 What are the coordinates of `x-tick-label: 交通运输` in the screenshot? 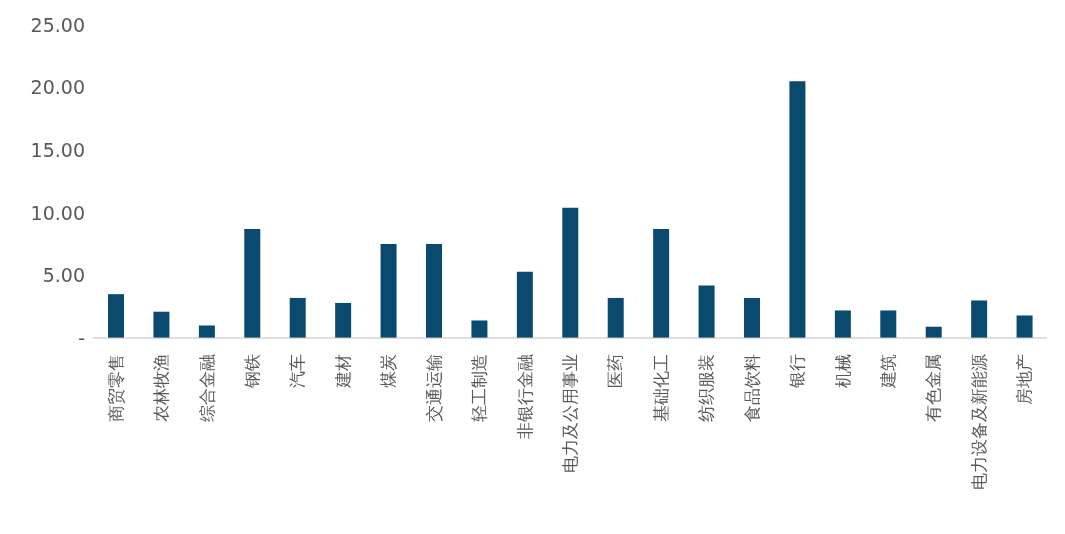 It's located at (433, 388).